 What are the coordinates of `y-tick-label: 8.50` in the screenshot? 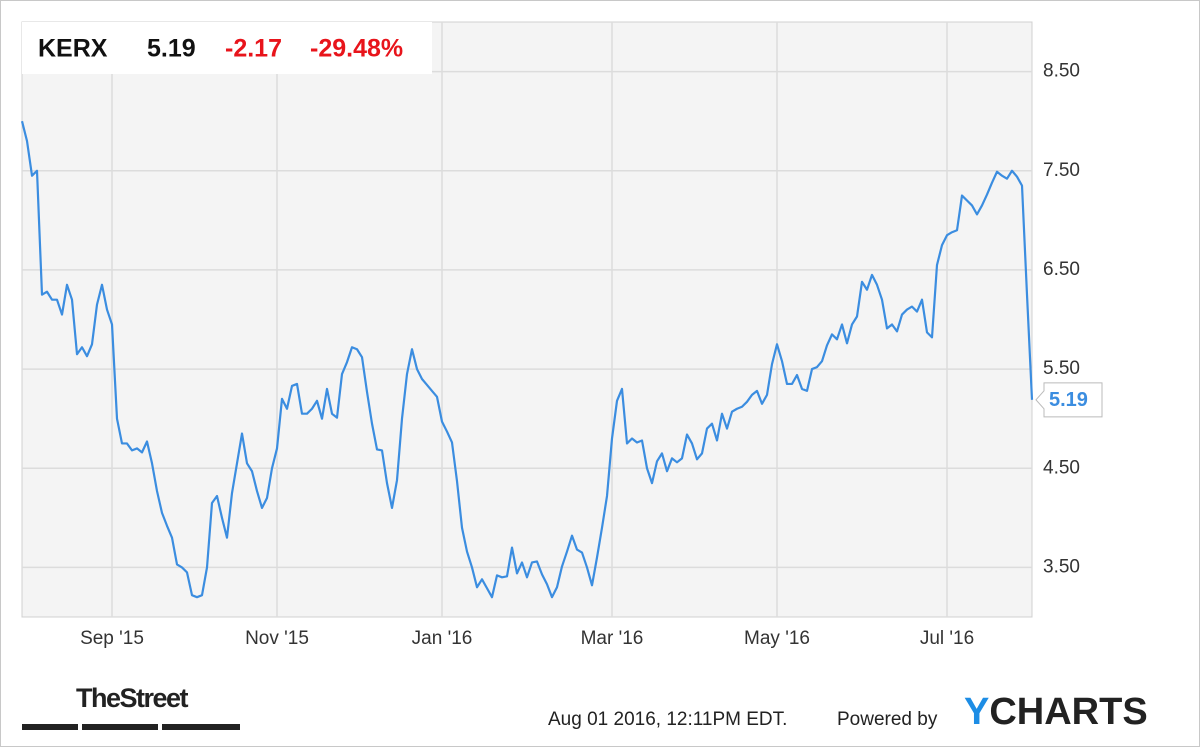 It's located at (1061, 71).